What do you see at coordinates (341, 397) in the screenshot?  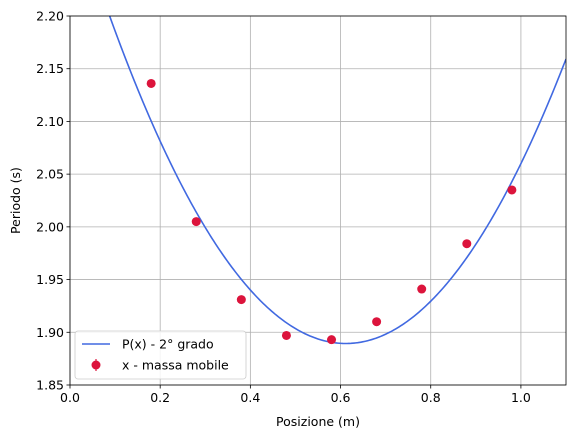 I see `x-tick-label: 0.6` at bounding box center [341, 397].